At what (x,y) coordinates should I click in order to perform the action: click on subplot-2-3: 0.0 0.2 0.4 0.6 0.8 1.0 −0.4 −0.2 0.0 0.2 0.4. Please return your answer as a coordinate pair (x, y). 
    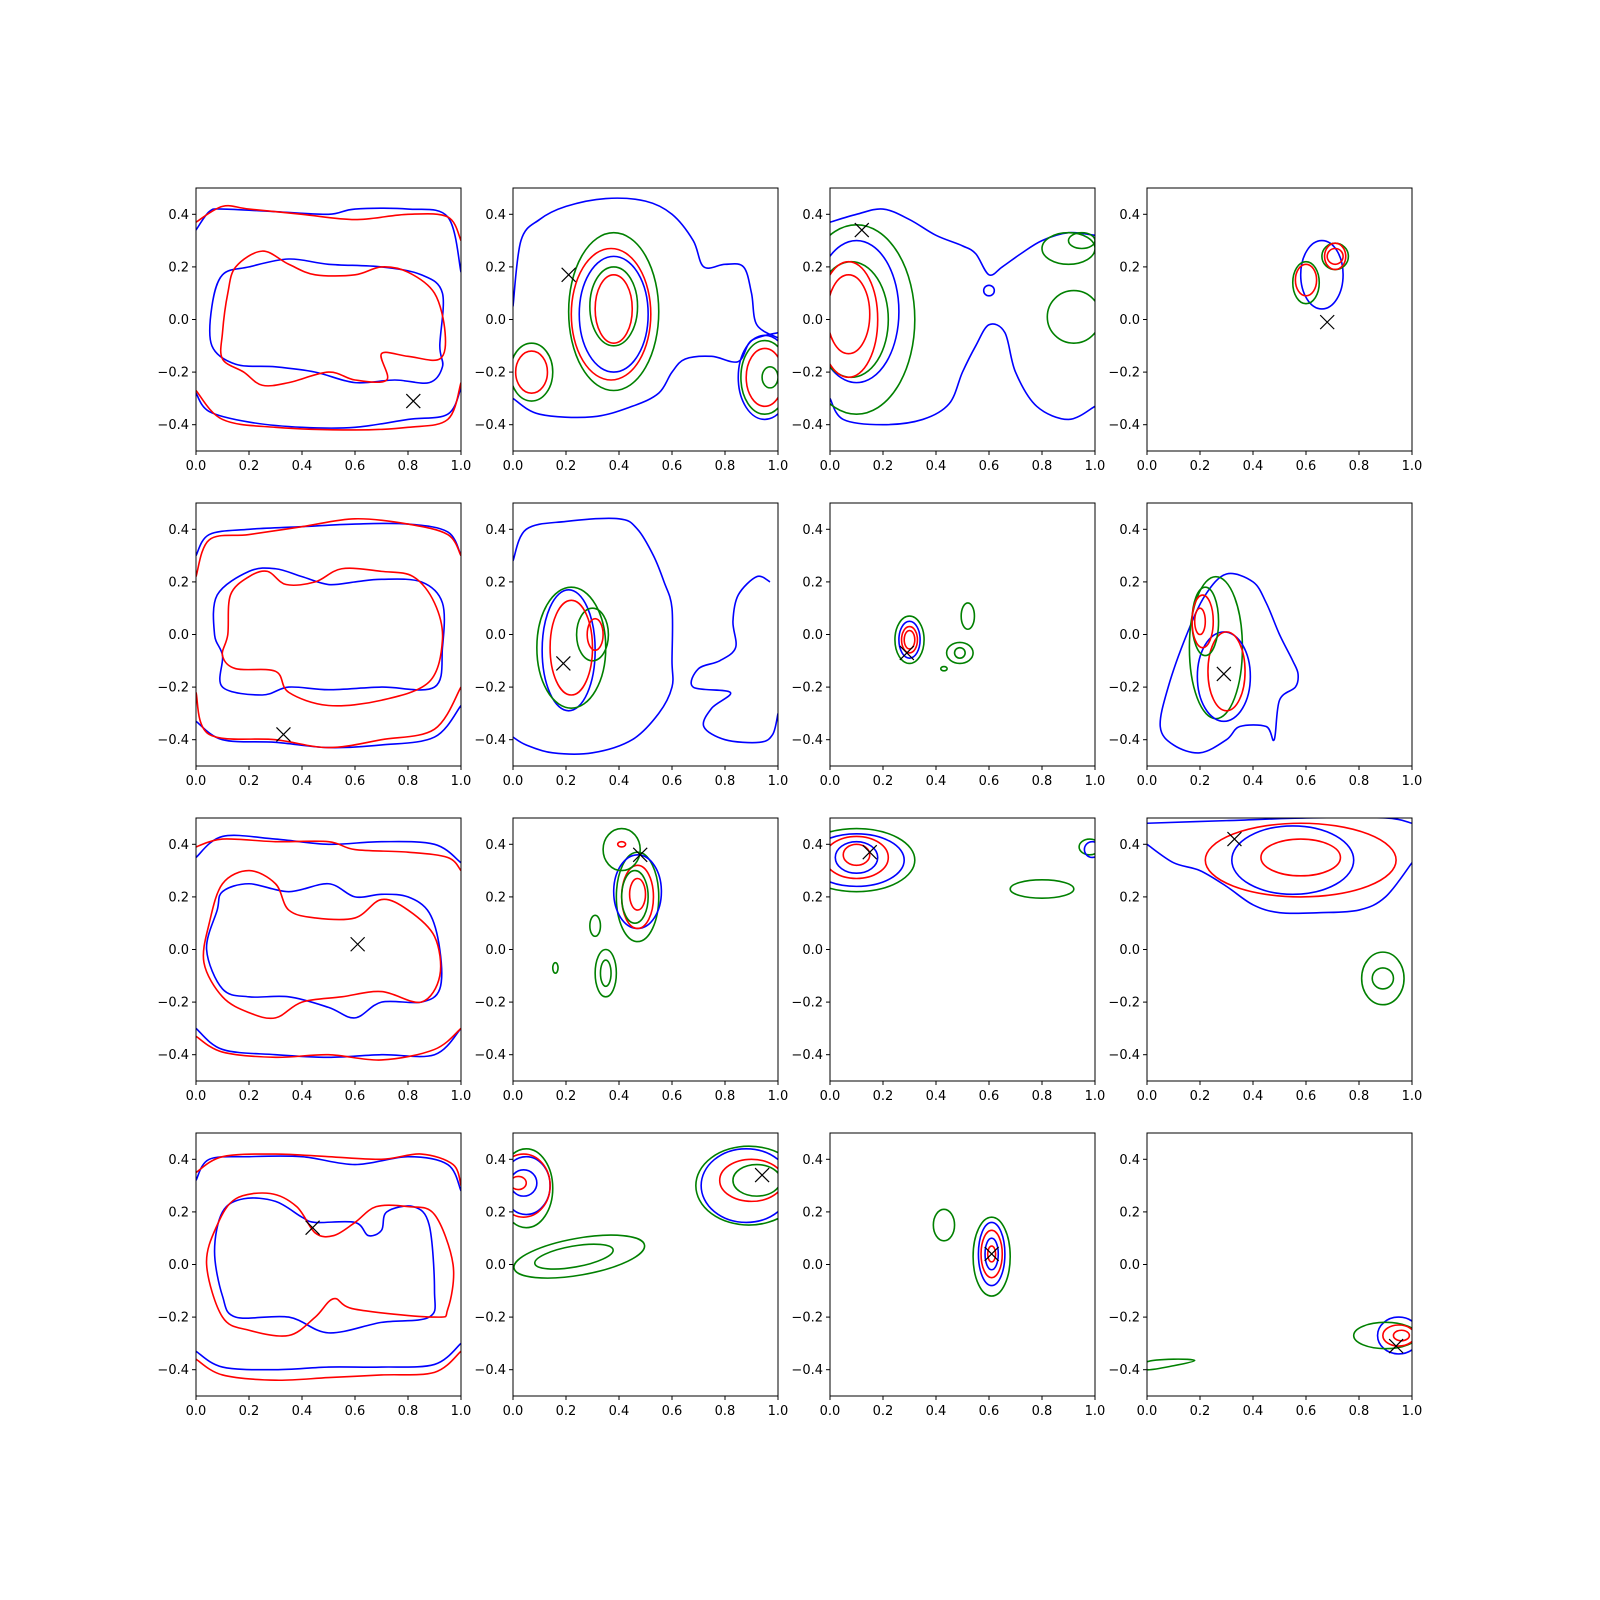
    Looking at the image, I should click on (948, 645).